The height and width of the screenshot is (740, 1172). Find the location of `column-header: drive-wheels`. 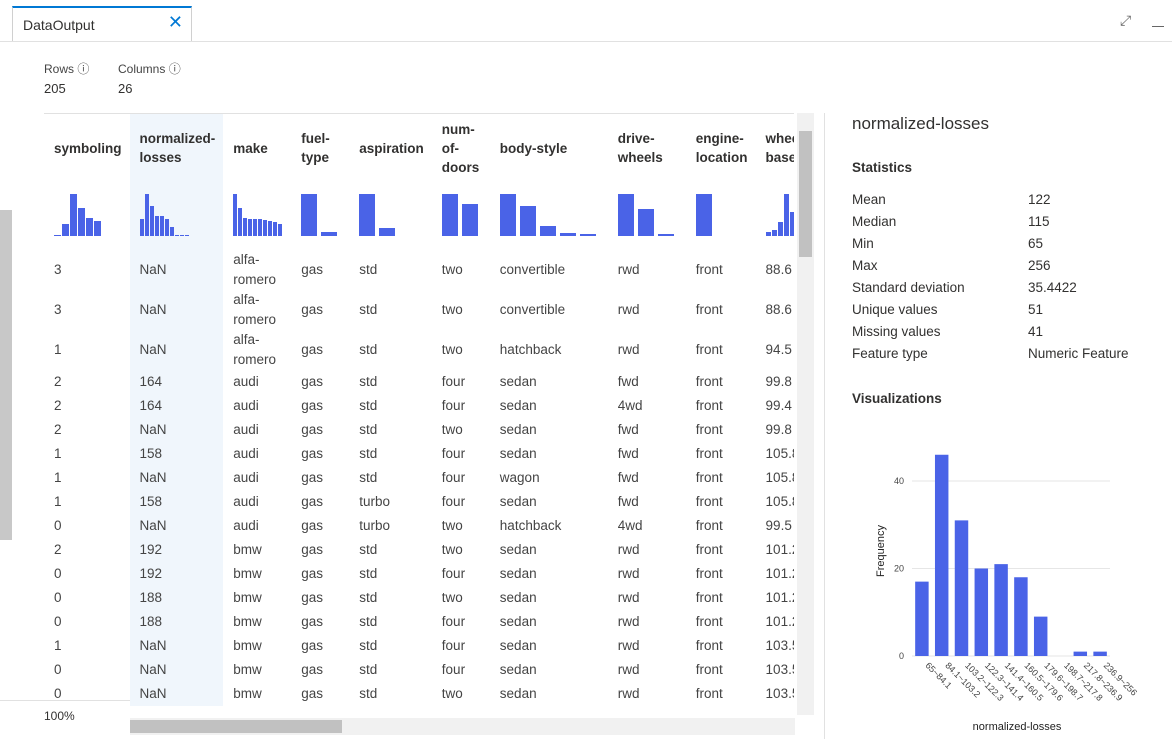

column-header: drive-wheels is located at coordinates (640, 148).